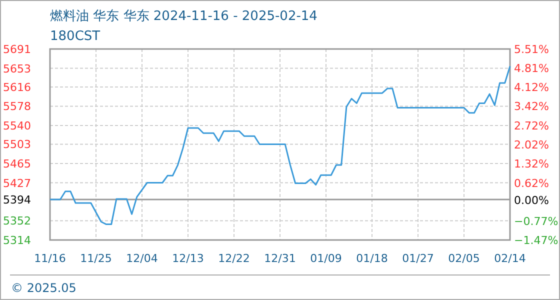 The height and width of the screenshot is (300, 560). What do you see at coordinates (17, 107) in the screenshot?
I see `y-tick-label: 5578` at bounding box center [17, 107].